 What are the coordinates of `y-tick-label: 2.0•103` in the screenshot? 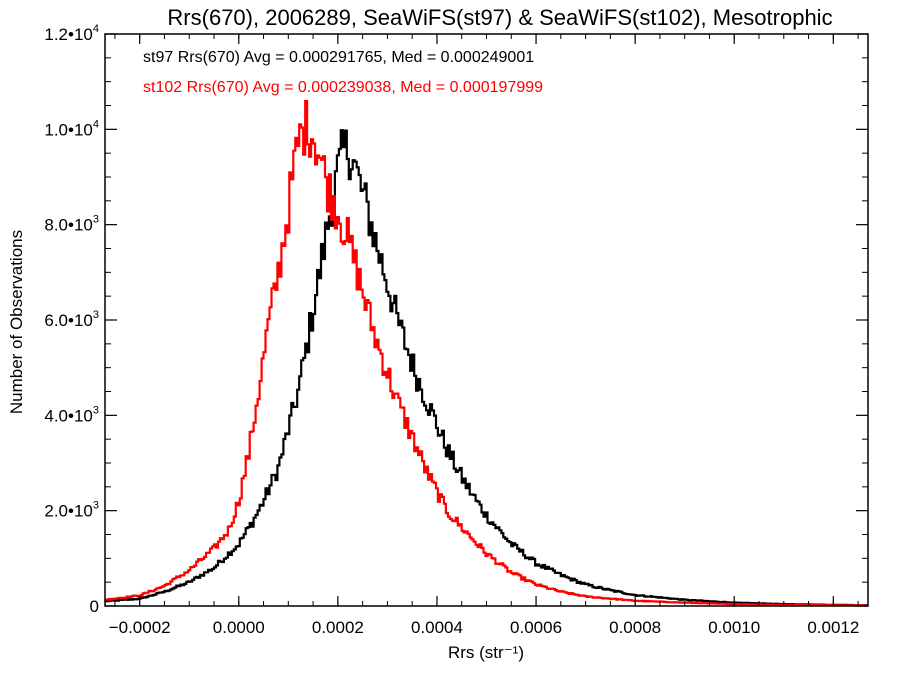 It's located at (71, 510).